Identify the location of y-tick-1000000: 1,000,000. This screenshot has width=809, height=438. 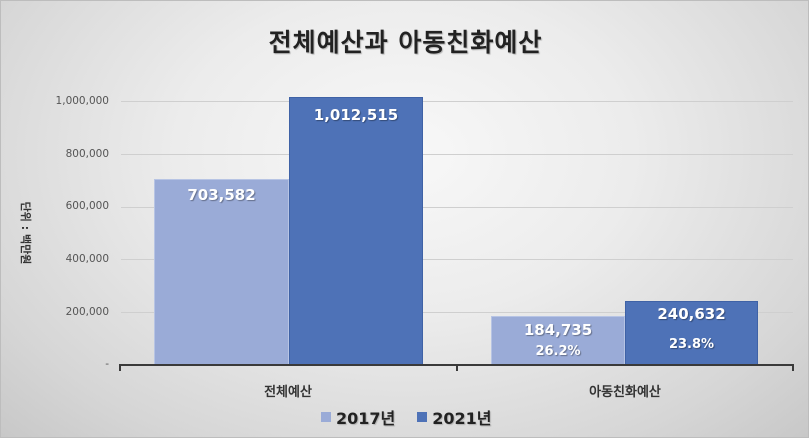
(82, 101).